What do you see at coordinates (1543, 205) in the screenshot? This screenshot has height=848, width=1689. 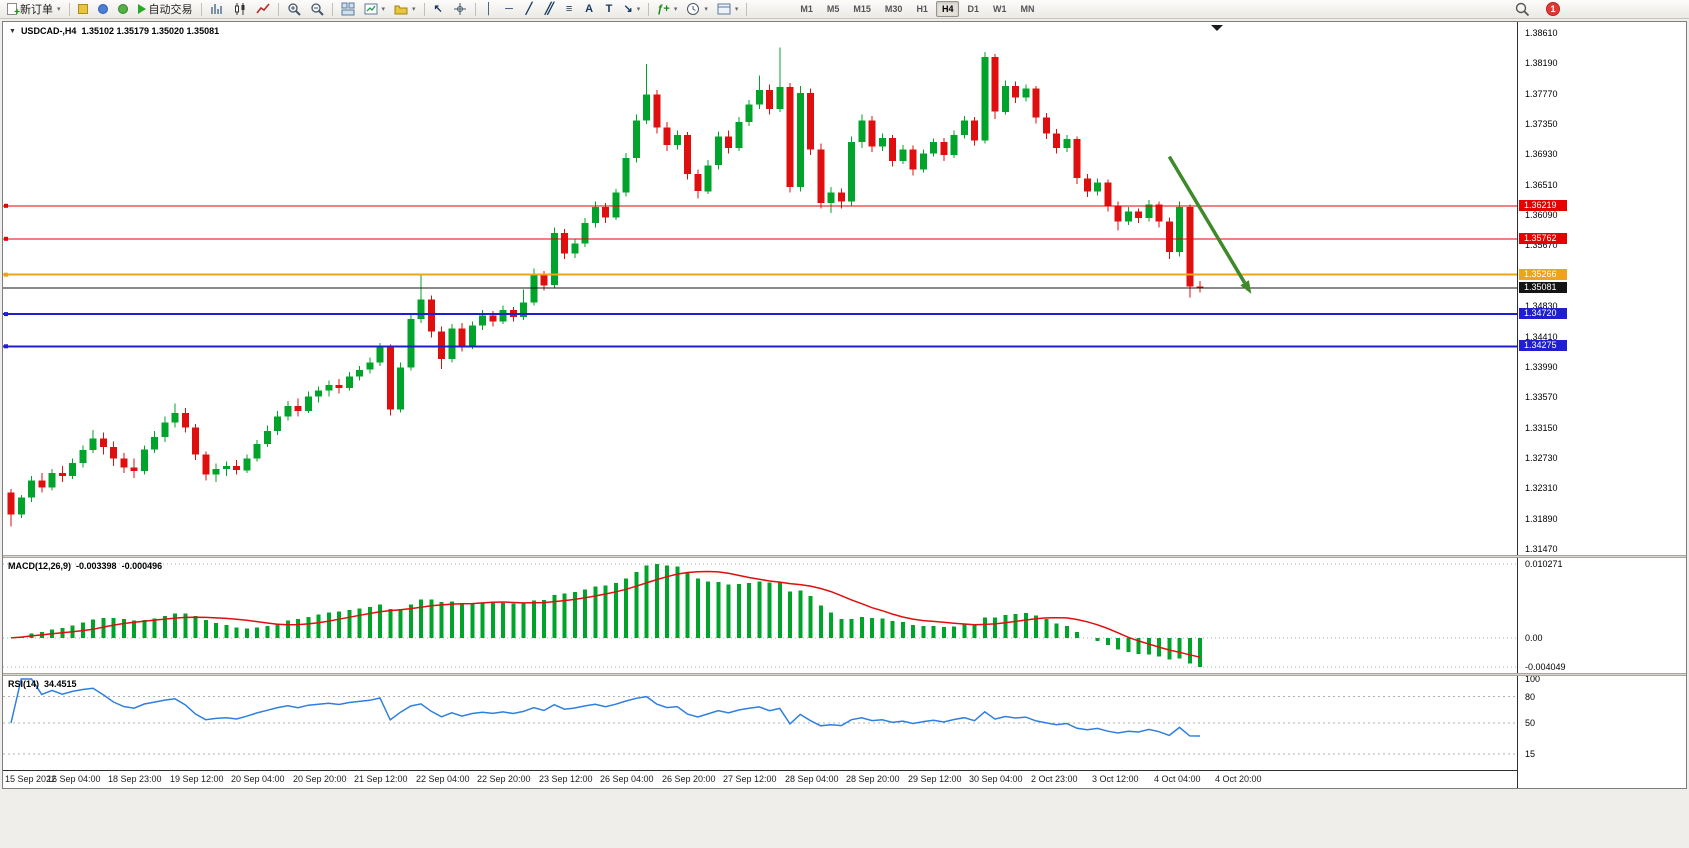 I see `level-price-badge: 1.36219` at bounding box center [1543, 205].